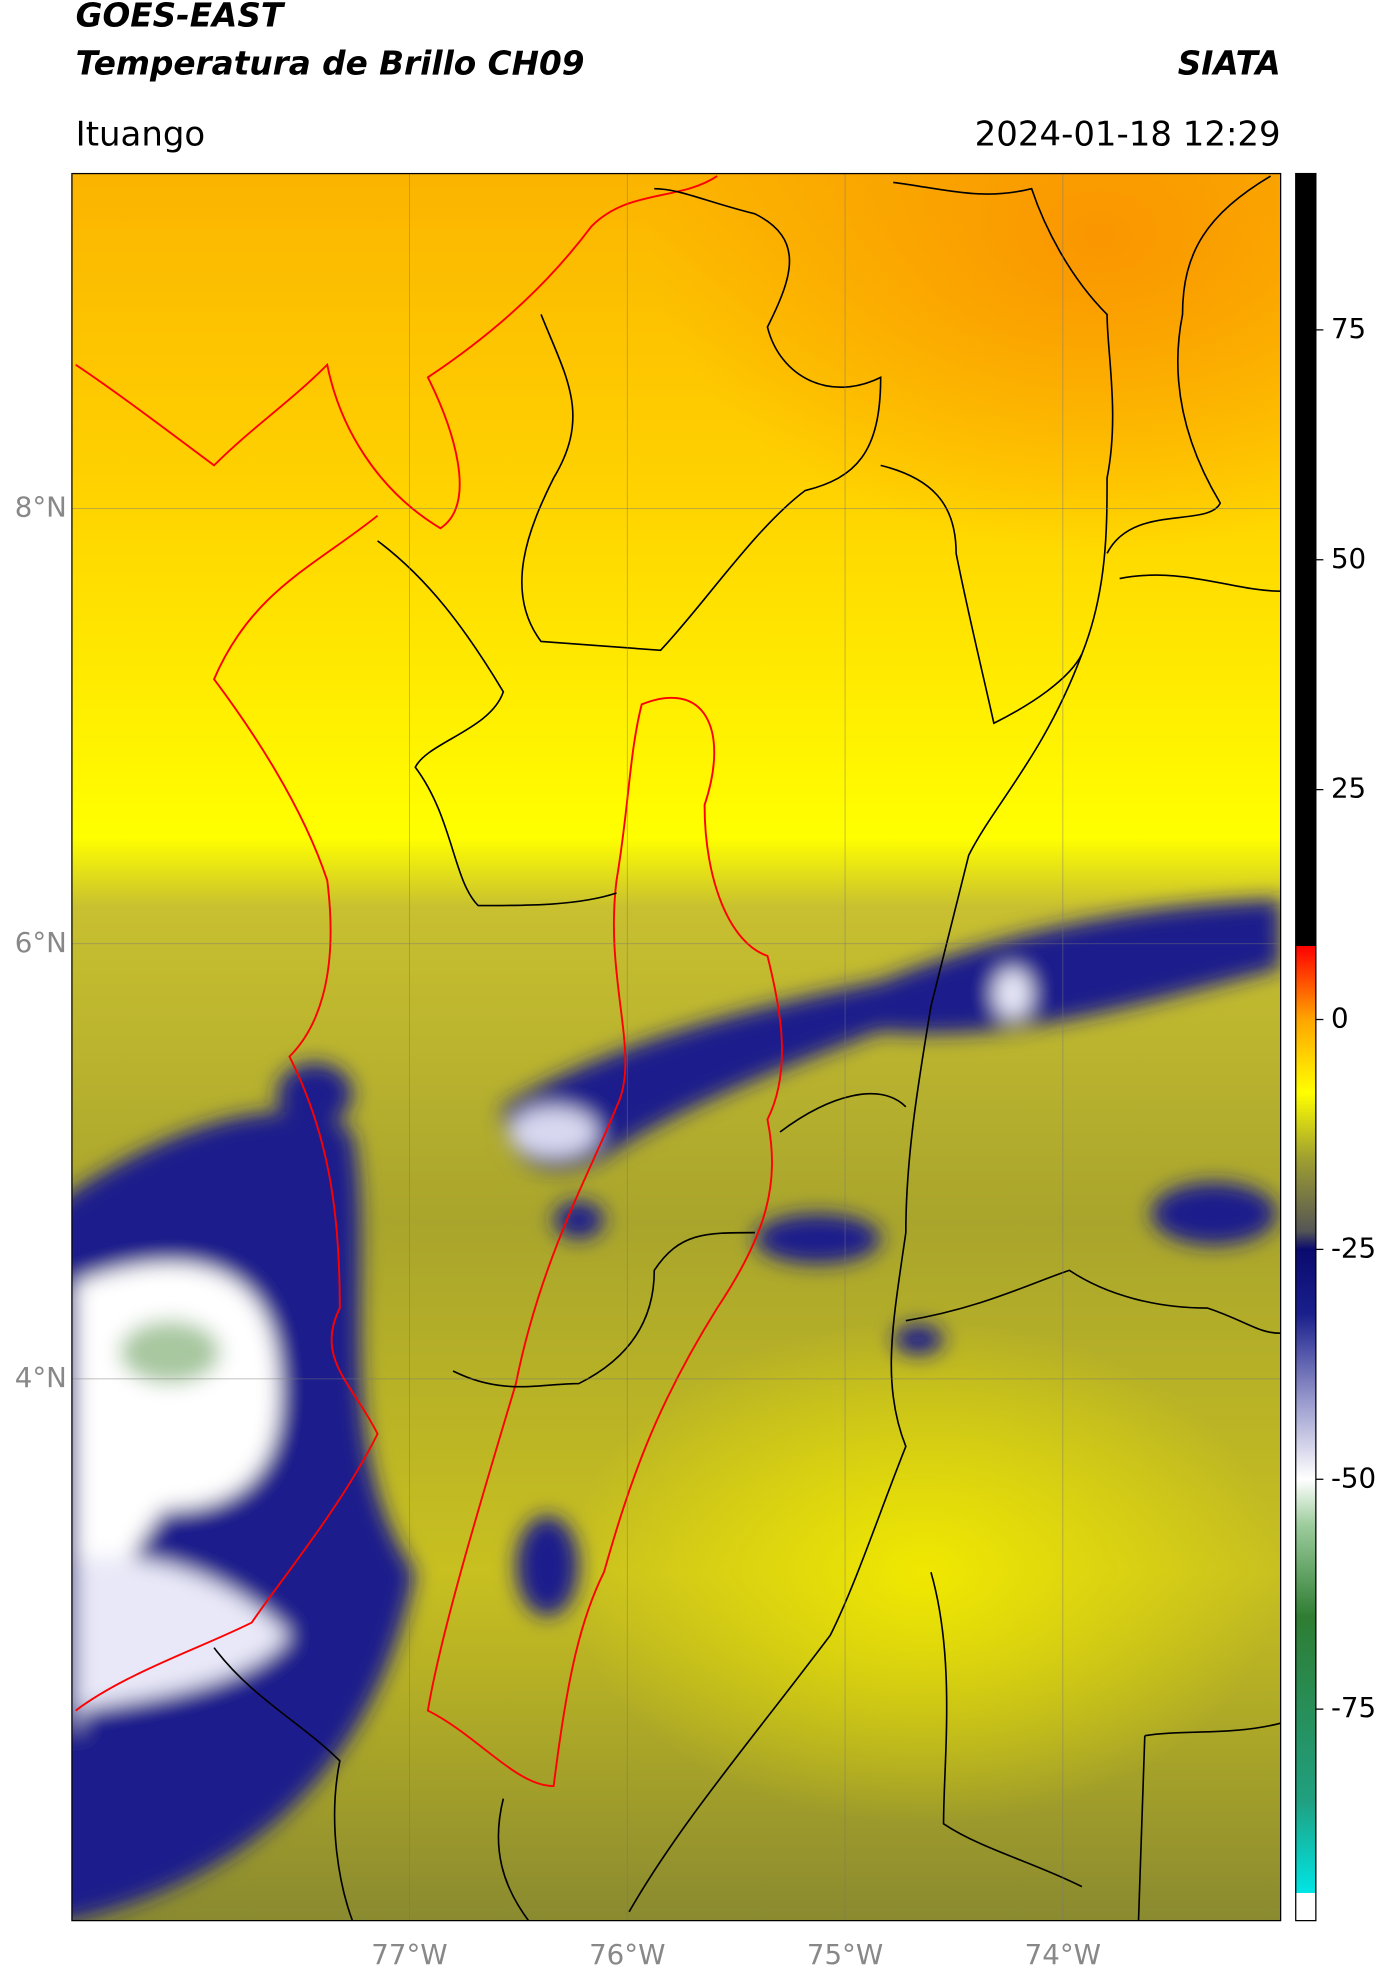 The height and width of the screenshot is (1981, 1384). What do you see at coordinates (41, 942) in the screenshot?
I see `y-tick-label: 6°N` at bounding box center [41, 942].